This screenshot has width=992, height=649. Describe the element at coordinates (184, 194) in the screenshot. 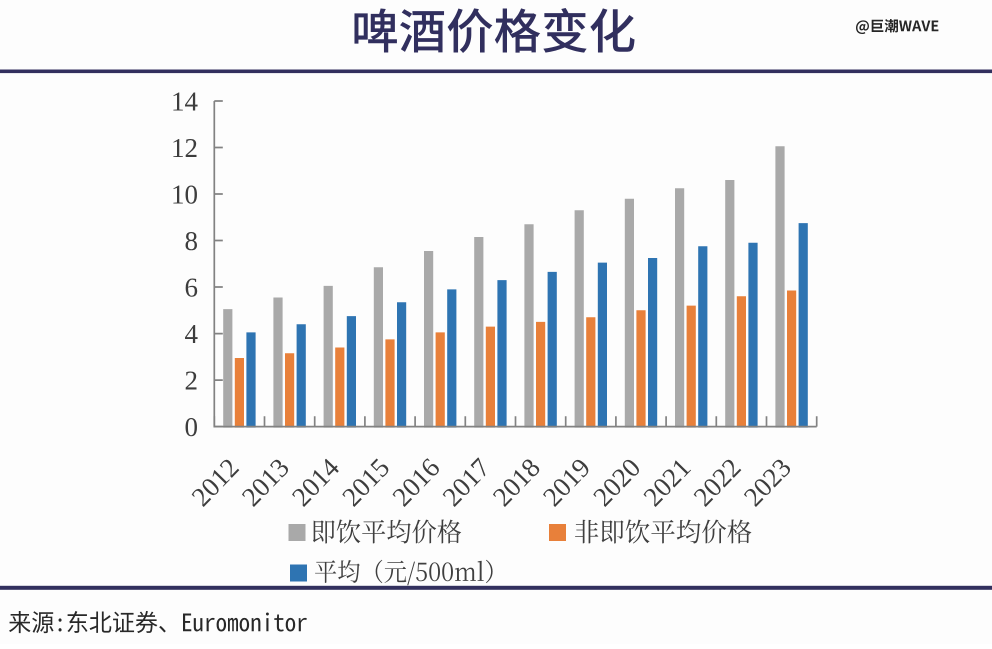

I see `svg-text: 10` at that location.